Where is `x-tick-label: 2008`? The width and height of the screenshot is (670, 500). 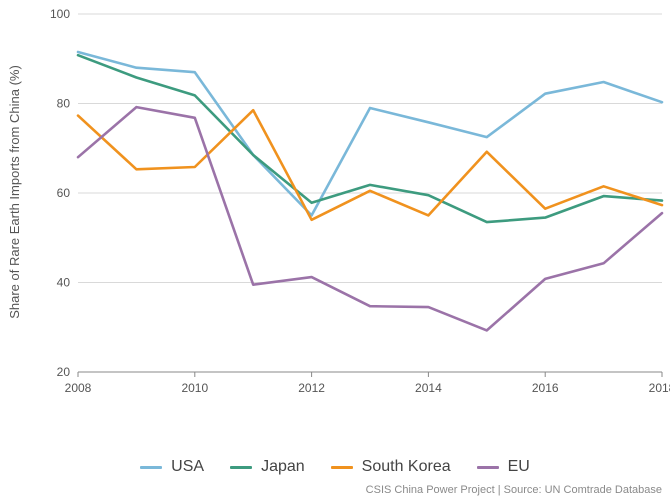 x-tick-label: 2008 is located at coordinates (78, 388).